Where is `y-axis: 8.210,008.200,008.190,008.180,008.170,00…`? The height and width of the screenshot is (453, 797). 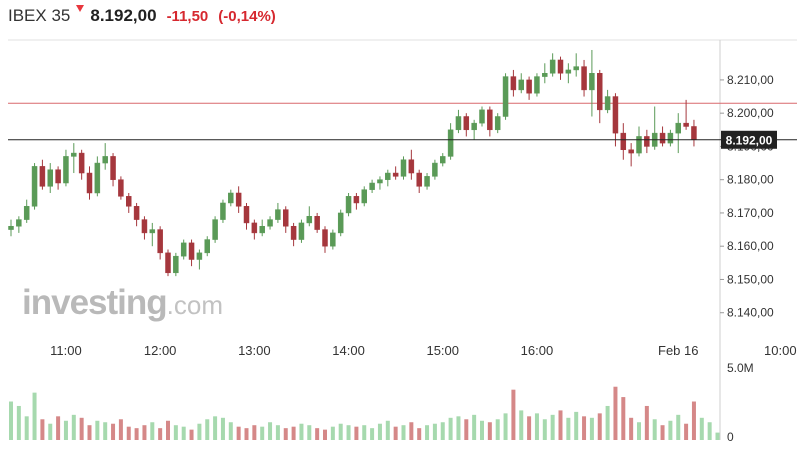
y-axis: 8.210,008.200,008.190,008.180,008.170,00… is located at coordinates (747, 196).